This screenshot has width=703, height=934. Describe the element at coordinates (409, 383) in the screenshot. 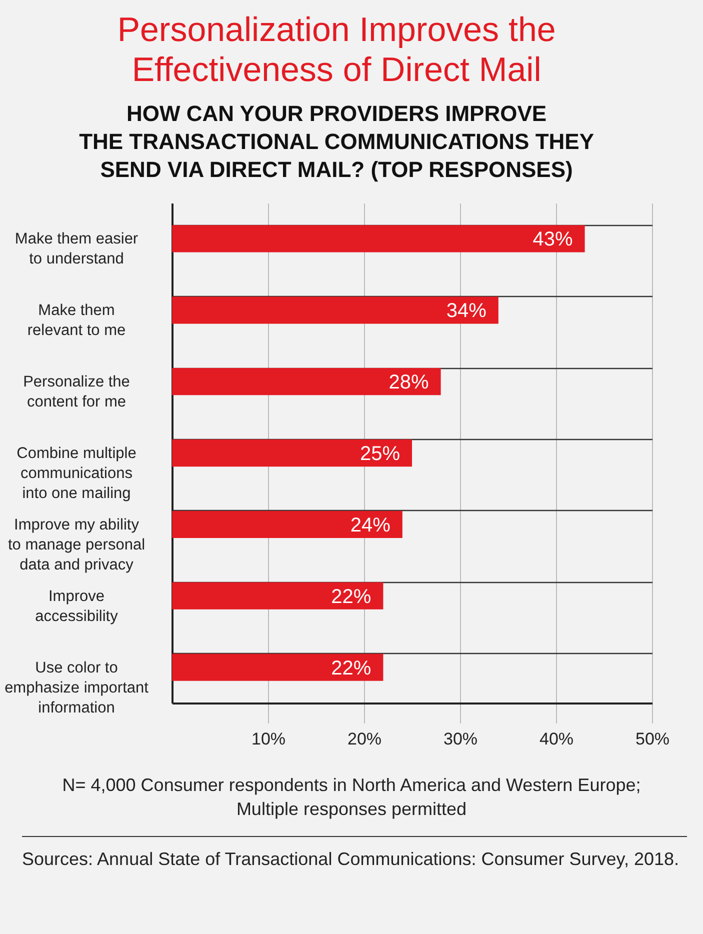

I see `data-label: 28%` at that location.